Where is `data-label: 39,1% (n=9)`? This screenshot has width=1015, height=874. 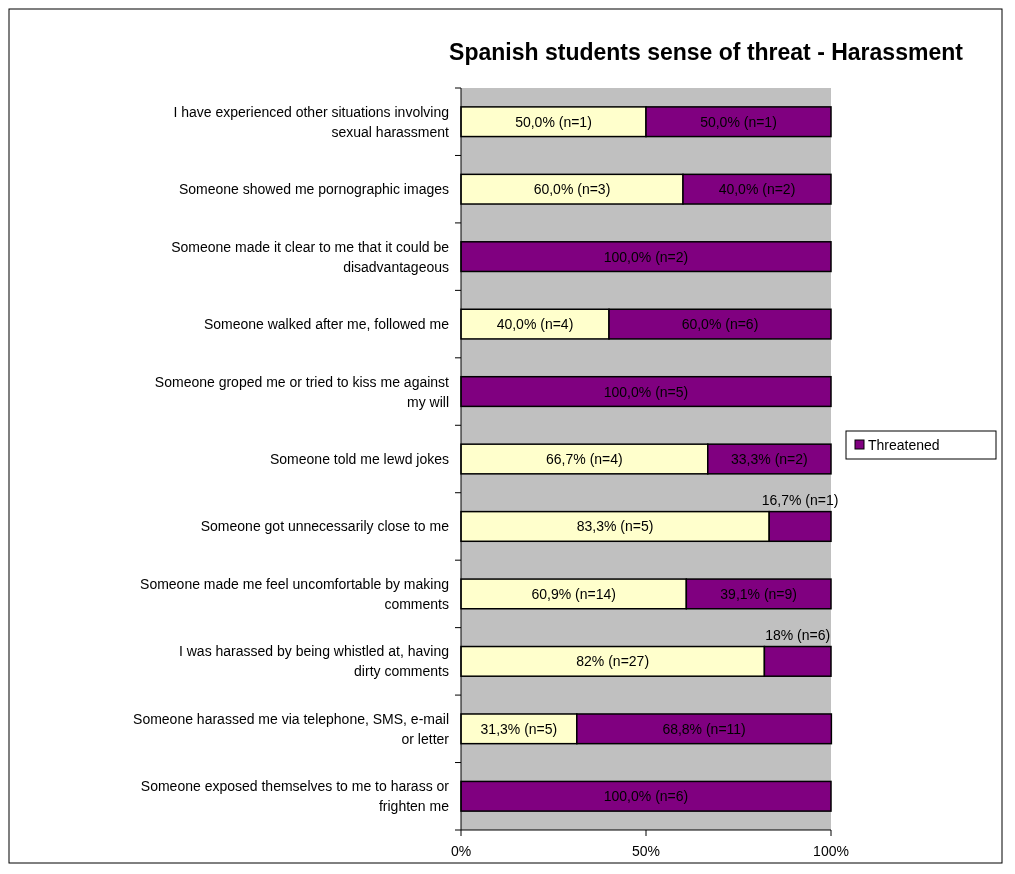 data-label: 39,1% (n=9) is located at coordinates (758, 593).